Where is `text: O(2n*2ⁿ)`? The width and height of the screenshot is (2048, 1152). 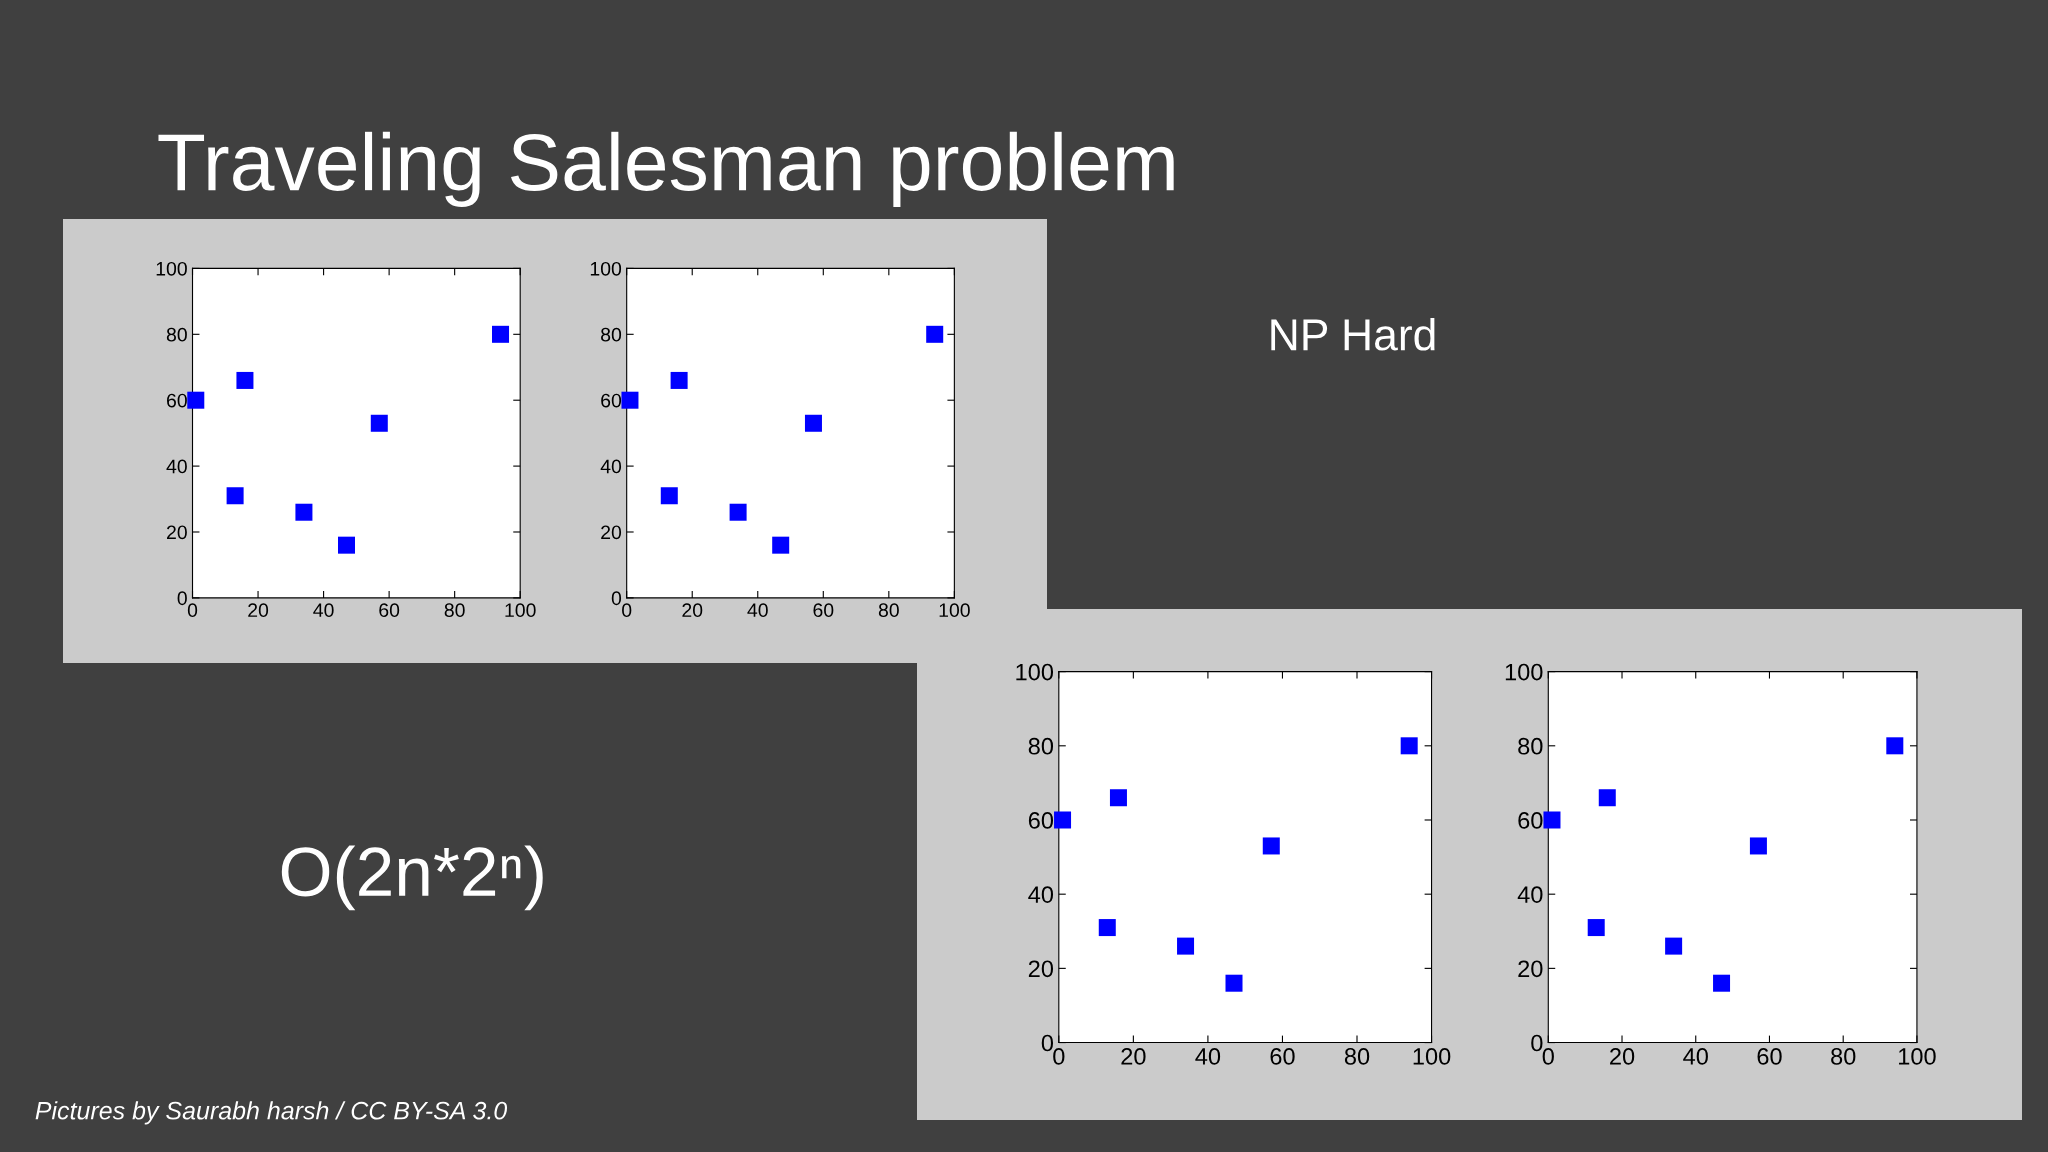 text: O(2n*2ⁿ) is located at coordinates (412, 878).